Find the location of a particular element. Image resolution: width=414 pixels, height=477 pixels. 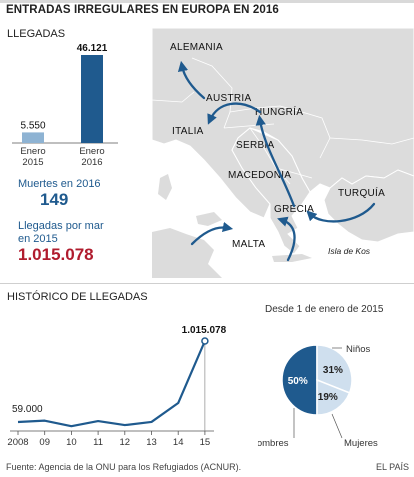

map-land-crete is located at coordinates (292, 258).